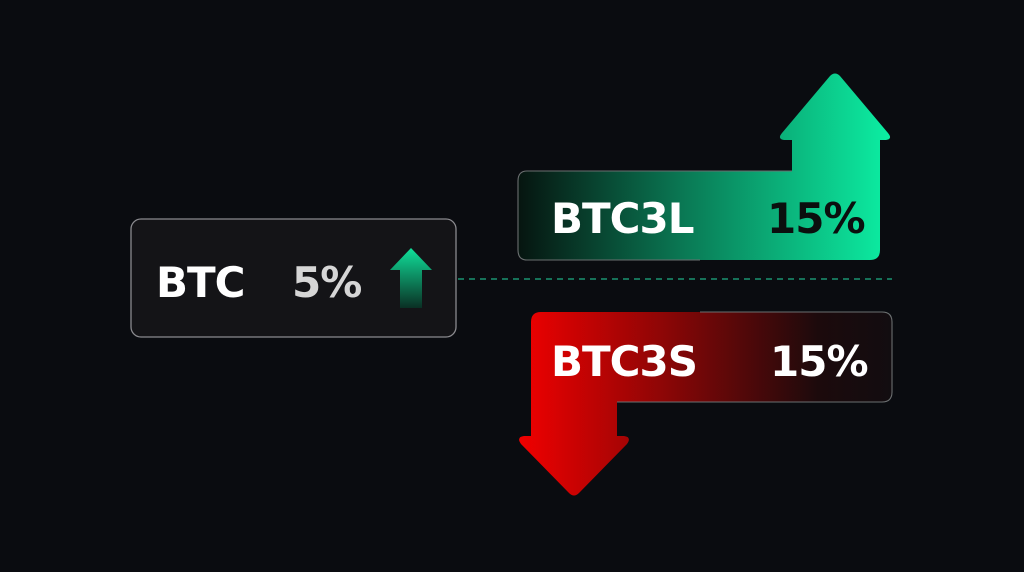 This screenshot has width=1024, height=572. I want to click on btc-ticker: BTC, so click(200, 282).